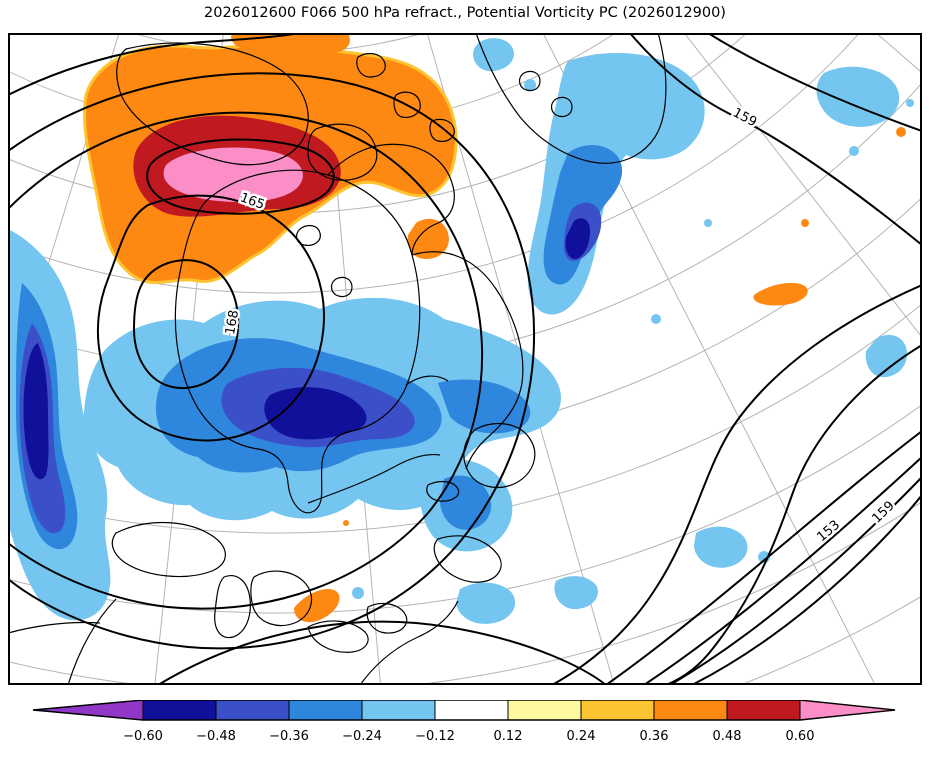 This screenshot has width=930, height=762. I want to click on colorbar-tick-label: 0.48, so click(727, 736).